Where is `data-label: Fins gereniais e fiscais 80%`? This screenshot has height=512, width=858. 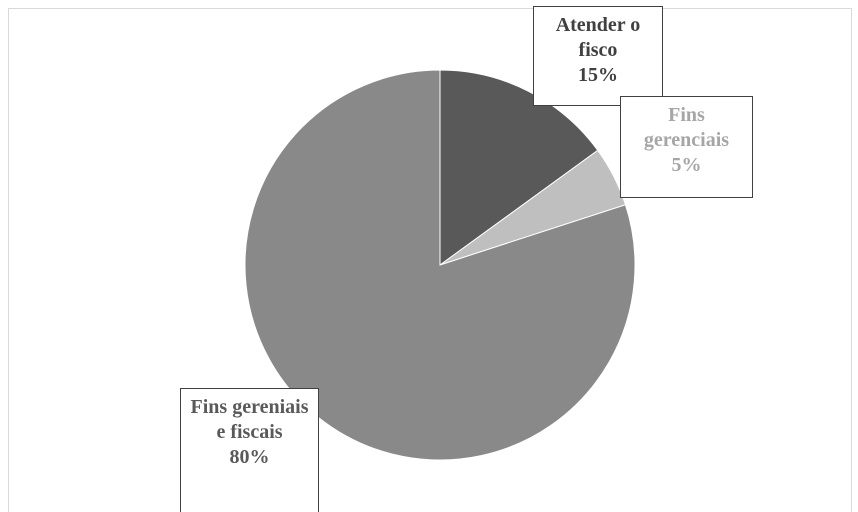 data-label: Fins gereniais e fiscais 80% is located at coordinates (249, 450).